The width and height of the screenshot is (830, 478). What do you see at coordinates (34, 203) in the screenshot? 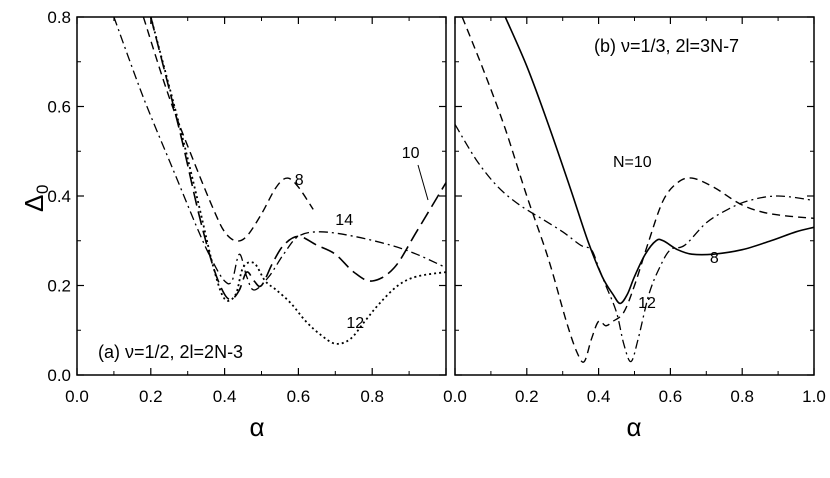
I see `y-axis-label-main: Δ` at bounding box center [34, 203].